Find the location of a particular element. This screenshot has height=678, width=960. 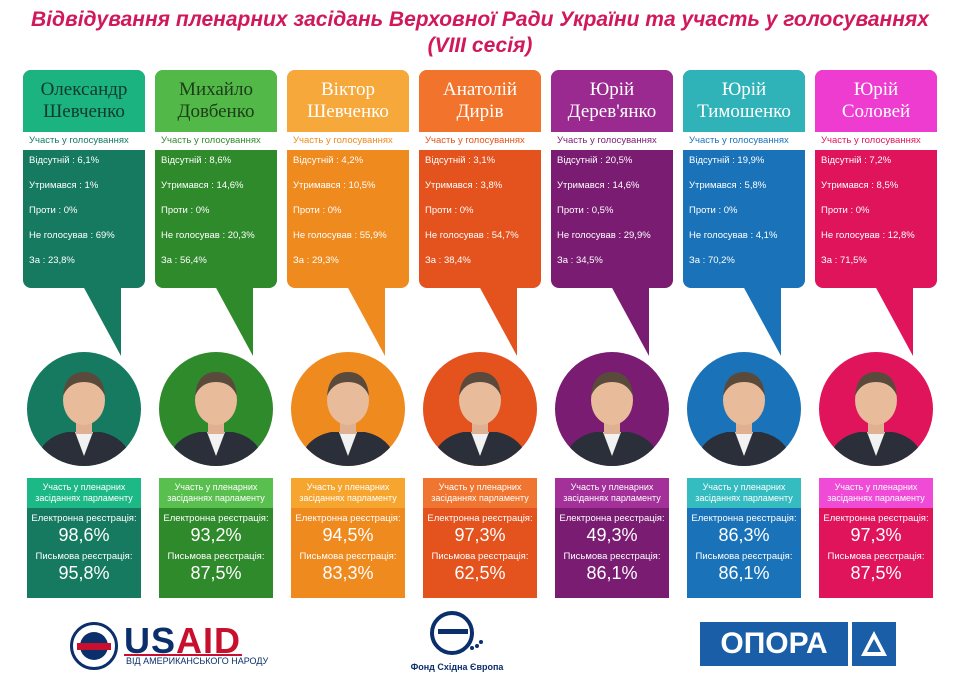

opora-logo: ОПОРА is located at coordinates (798, 644).